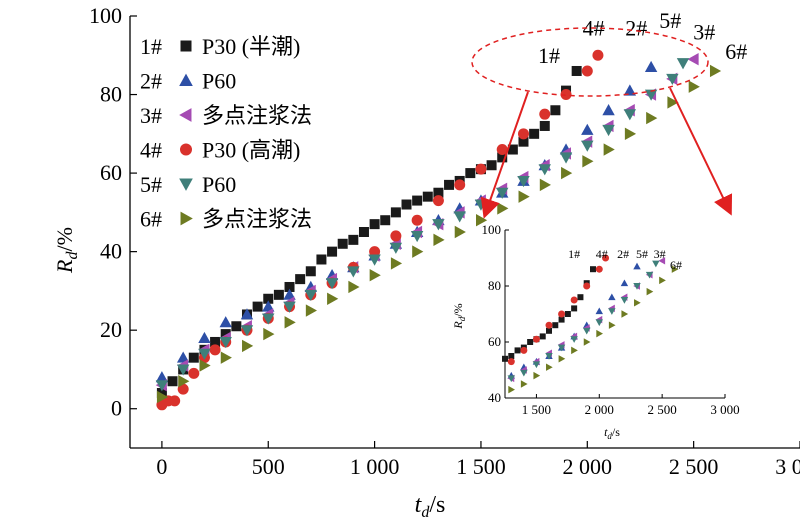  Describe the element at coordinates (660, 254) in the screenshot. I see `inset-end-label: 3#` at that location.